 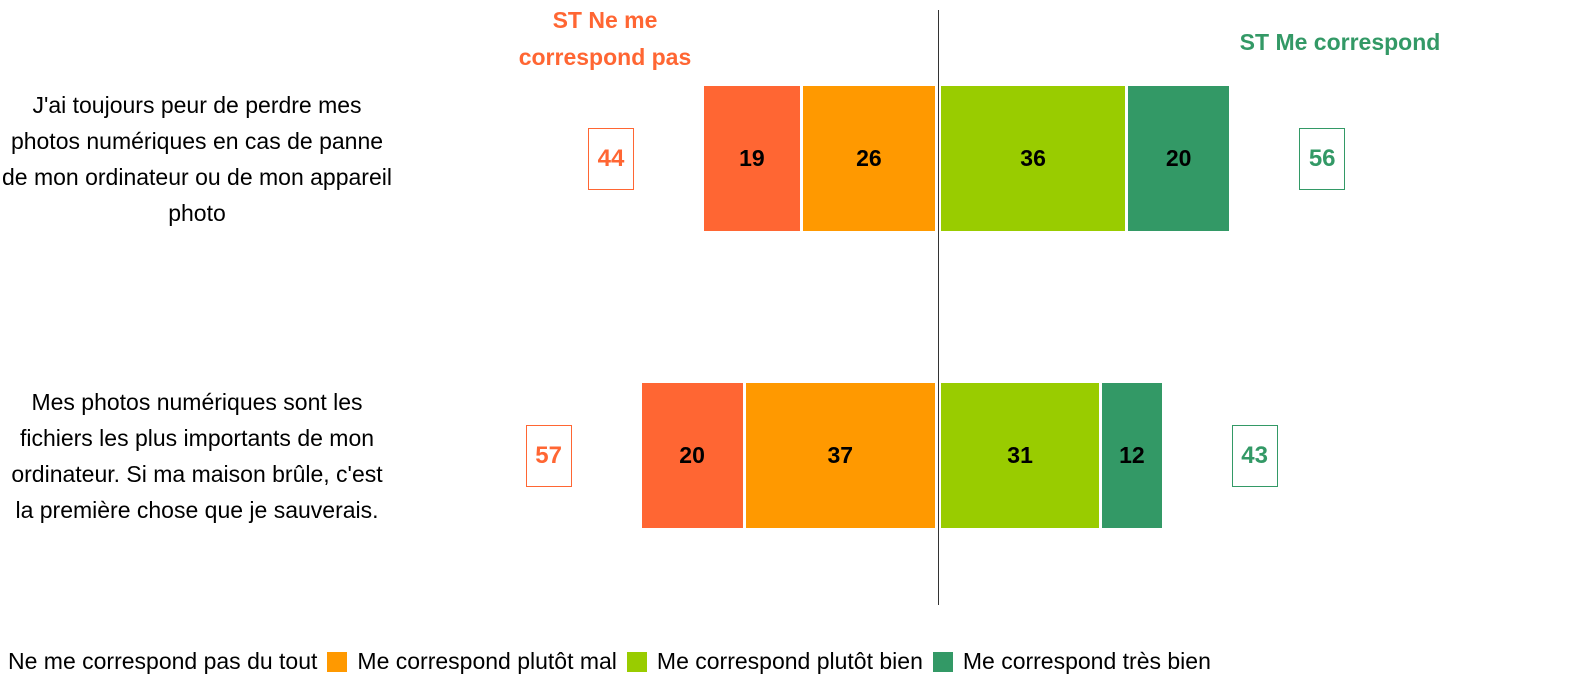 What do you see at coordinates (1020, 455) in the screenshot?
I see `bar: 31` at bounding box center [1020, 455].